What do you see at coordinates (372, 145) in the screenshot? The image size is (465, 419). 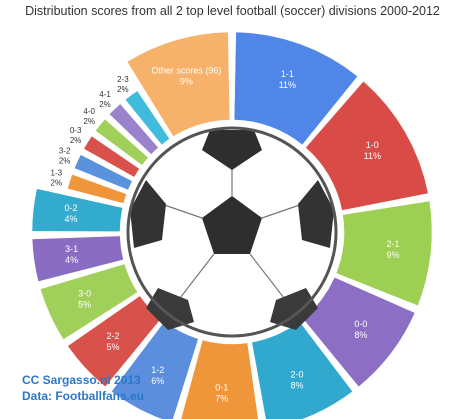 I see `slice-label-1-0: 1-0` at bounding box center [372, 145].